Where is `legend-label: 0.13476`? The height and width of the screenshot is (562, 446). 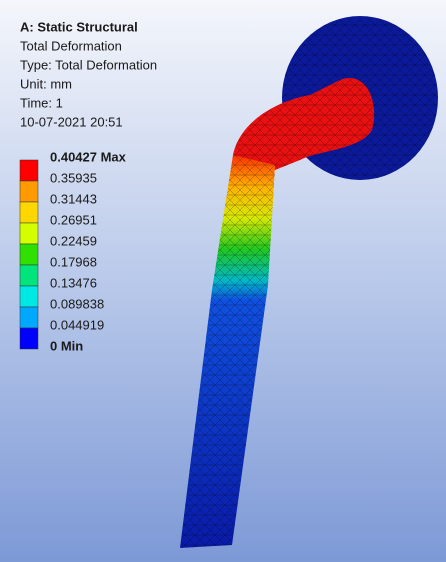
legend-label: 0.13476 is located at coordinates (73, 282).